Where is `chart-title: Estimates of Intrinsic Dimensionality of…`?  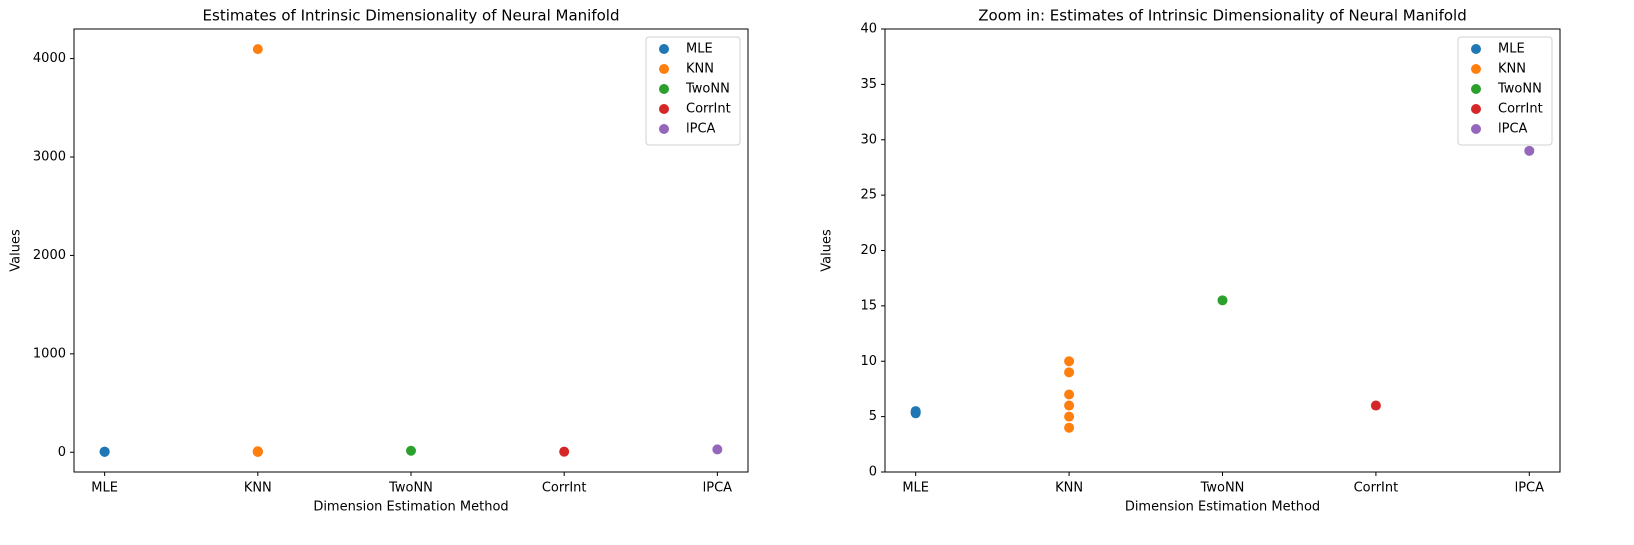
chart-title: Estimates of Intrinsic Dimensionality of… is located at coordinates (411, 16).